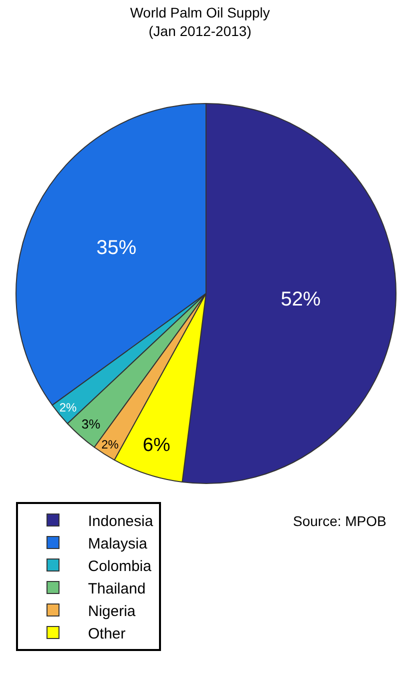 This screenshot has width=400, height=675. I want to click on legend-label: Other, so click(107, 633).